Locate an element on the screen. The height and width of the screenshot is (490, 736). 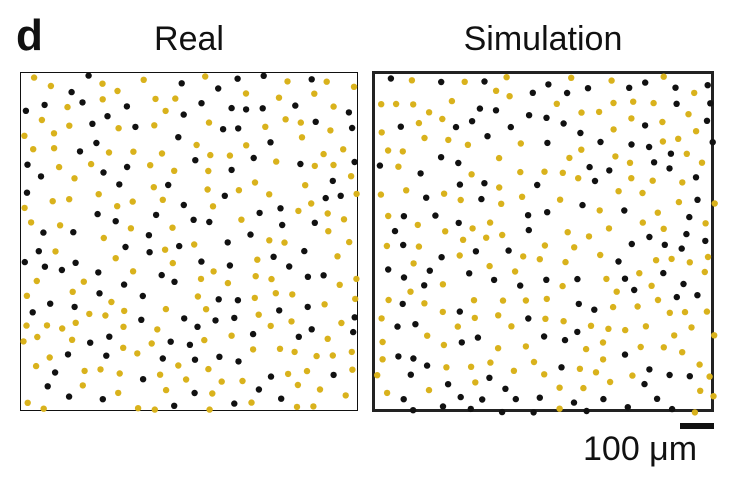
panel-letter: d is located at coordinates (29, 35).